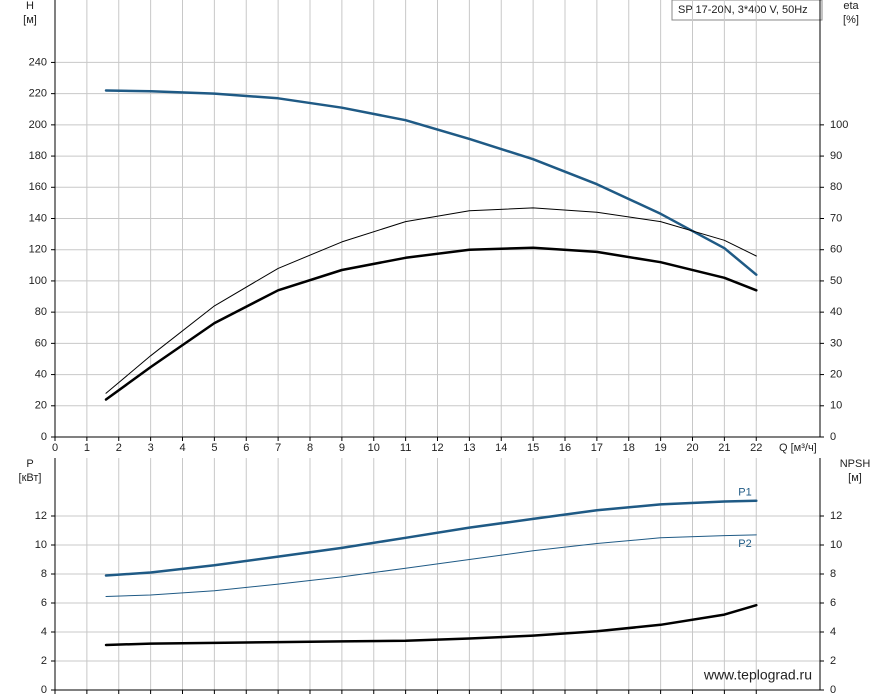 This screenshot has width=887, height=700. Describe the element at coordinates (757, 675) in the screenshot. I see `watermark: www.teplograd.ru` at that location.